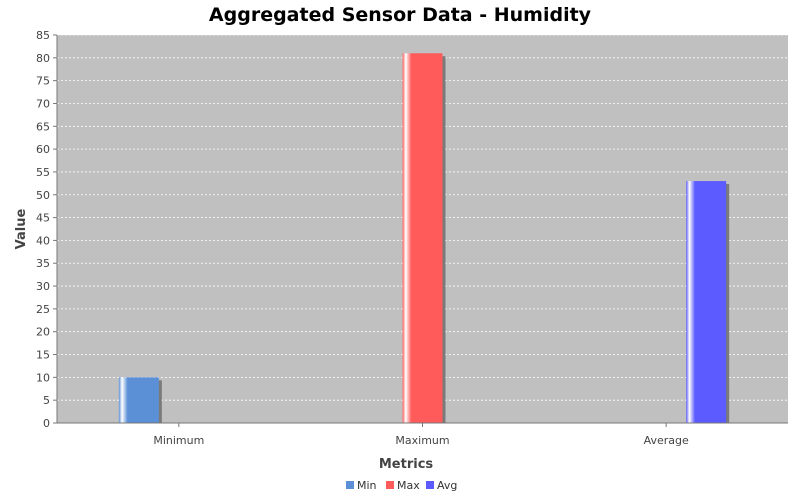 This screenshot has height=500, width=800. I want to click on y-tick-label: 60, so click(43, 149).